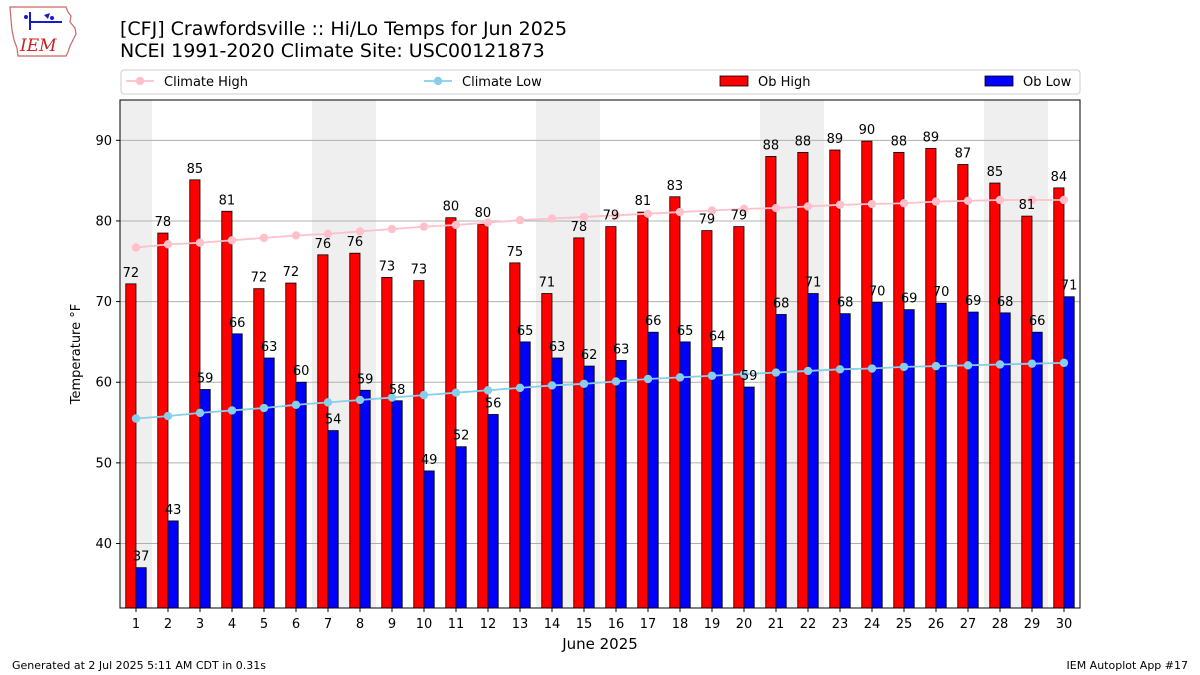 Image resolution: width=1200 pixels, height=675 pixels. Describe the element at coordinates (813, 283) in the screenshot. I see `ob-low-label: 71` at that location.